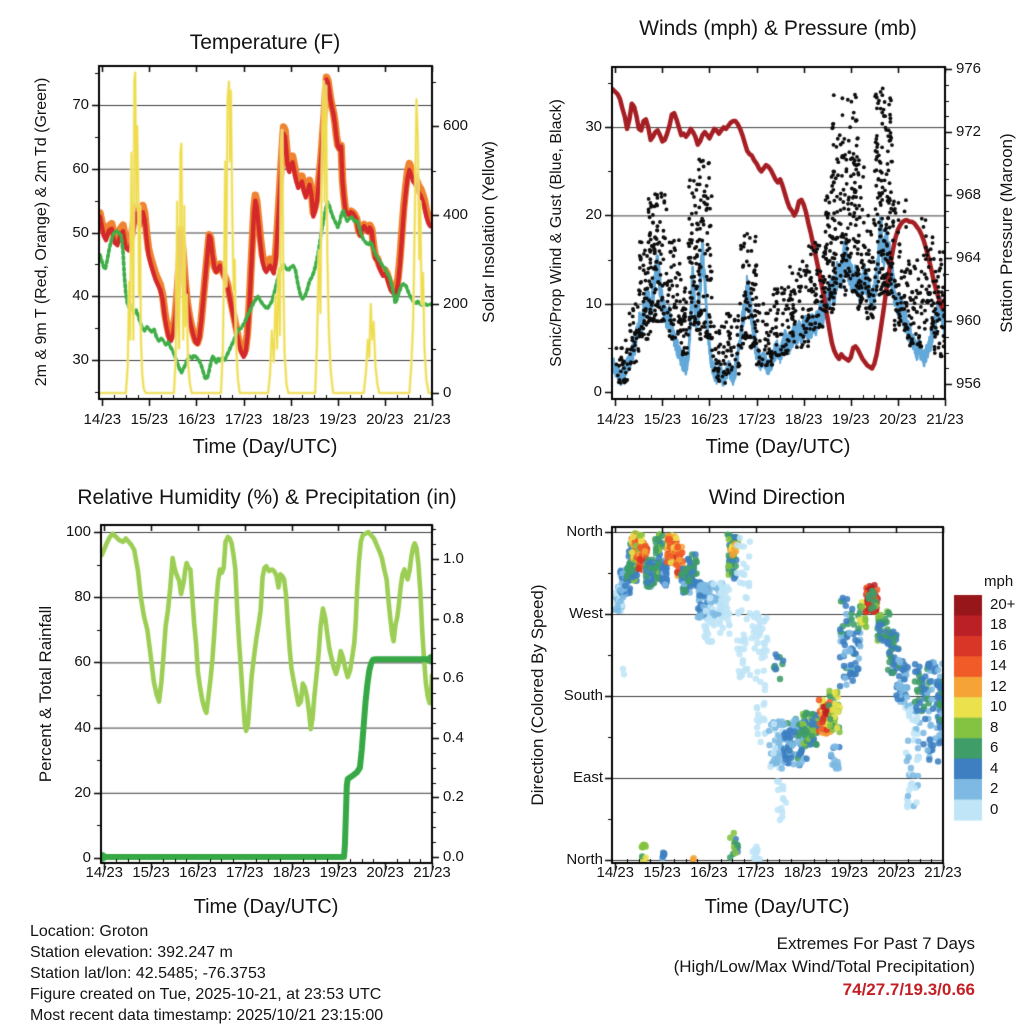  I want to click on y-tick-label-solar: 0, so click(447, 392).